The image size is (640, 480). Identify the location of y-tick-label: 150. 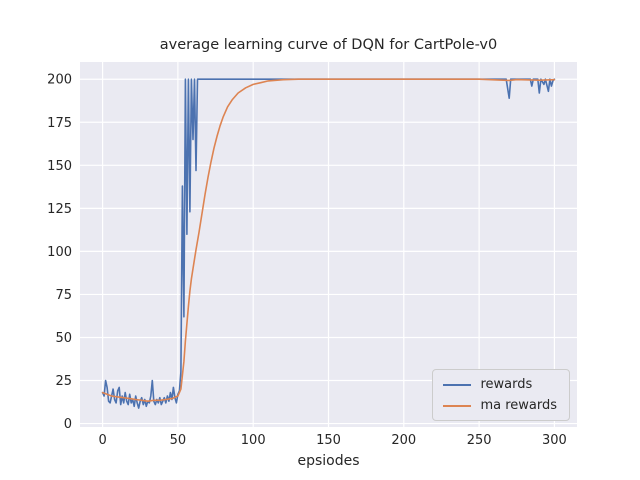
(59, 166).